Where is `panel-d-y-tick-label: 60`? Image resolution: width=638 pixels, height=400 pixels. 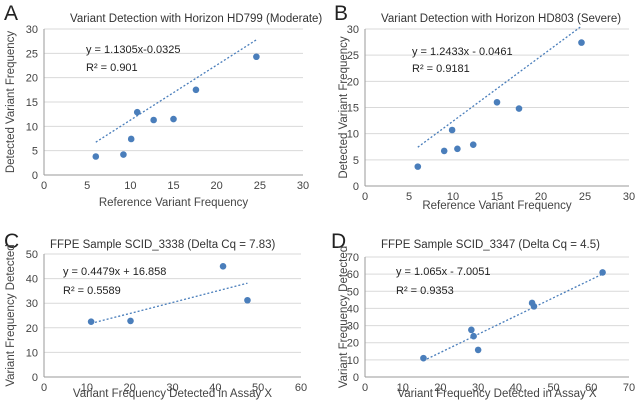
panel-d-y-tick-label: 60 is located at coordinates (353, 275).